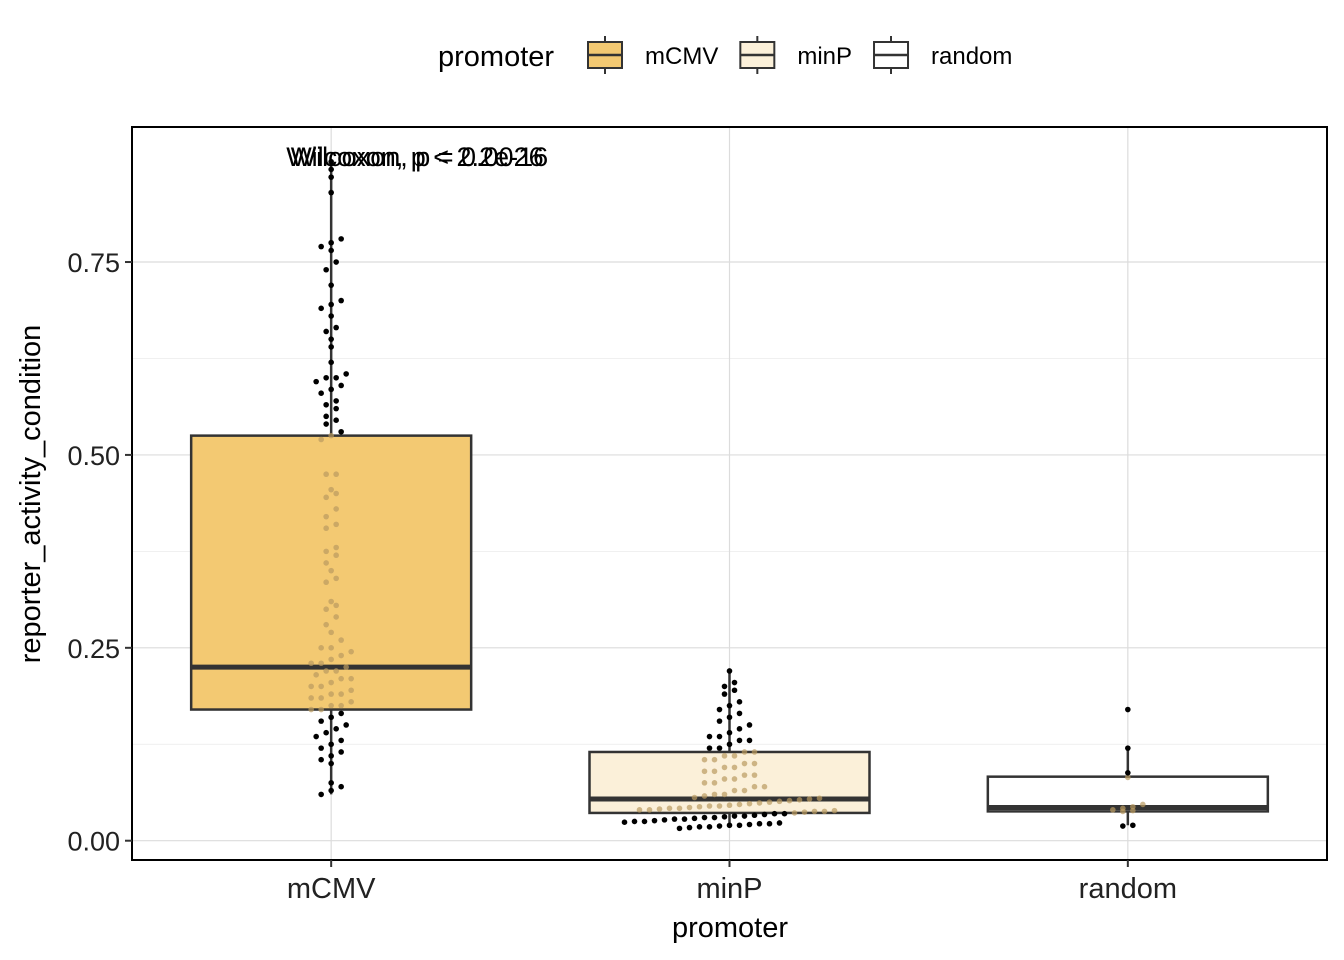  I want to click on x-axis-title: promoter, so click(730, 928).